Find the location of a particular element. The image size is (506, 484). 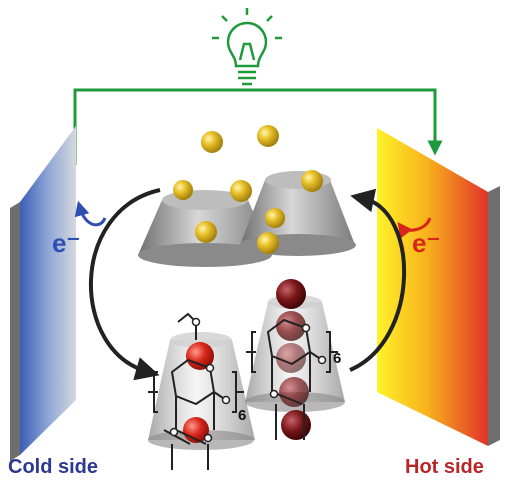

cold-electrode-edge is located at coordinates (15, 331).